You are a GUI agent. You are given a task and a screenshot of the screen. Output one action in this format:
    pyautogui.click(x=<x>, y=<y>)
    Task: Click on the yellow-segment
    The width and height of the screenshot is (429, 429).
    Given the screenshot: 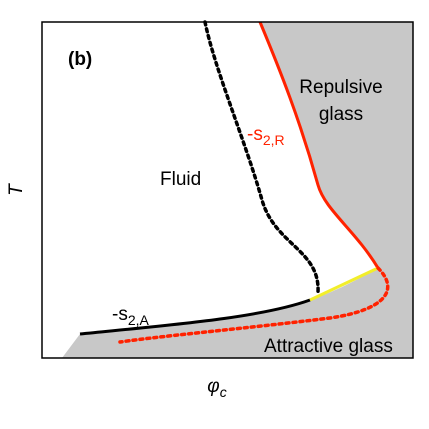 What is the action you would take?
    pyautogui.click(x=344, y=284)
    